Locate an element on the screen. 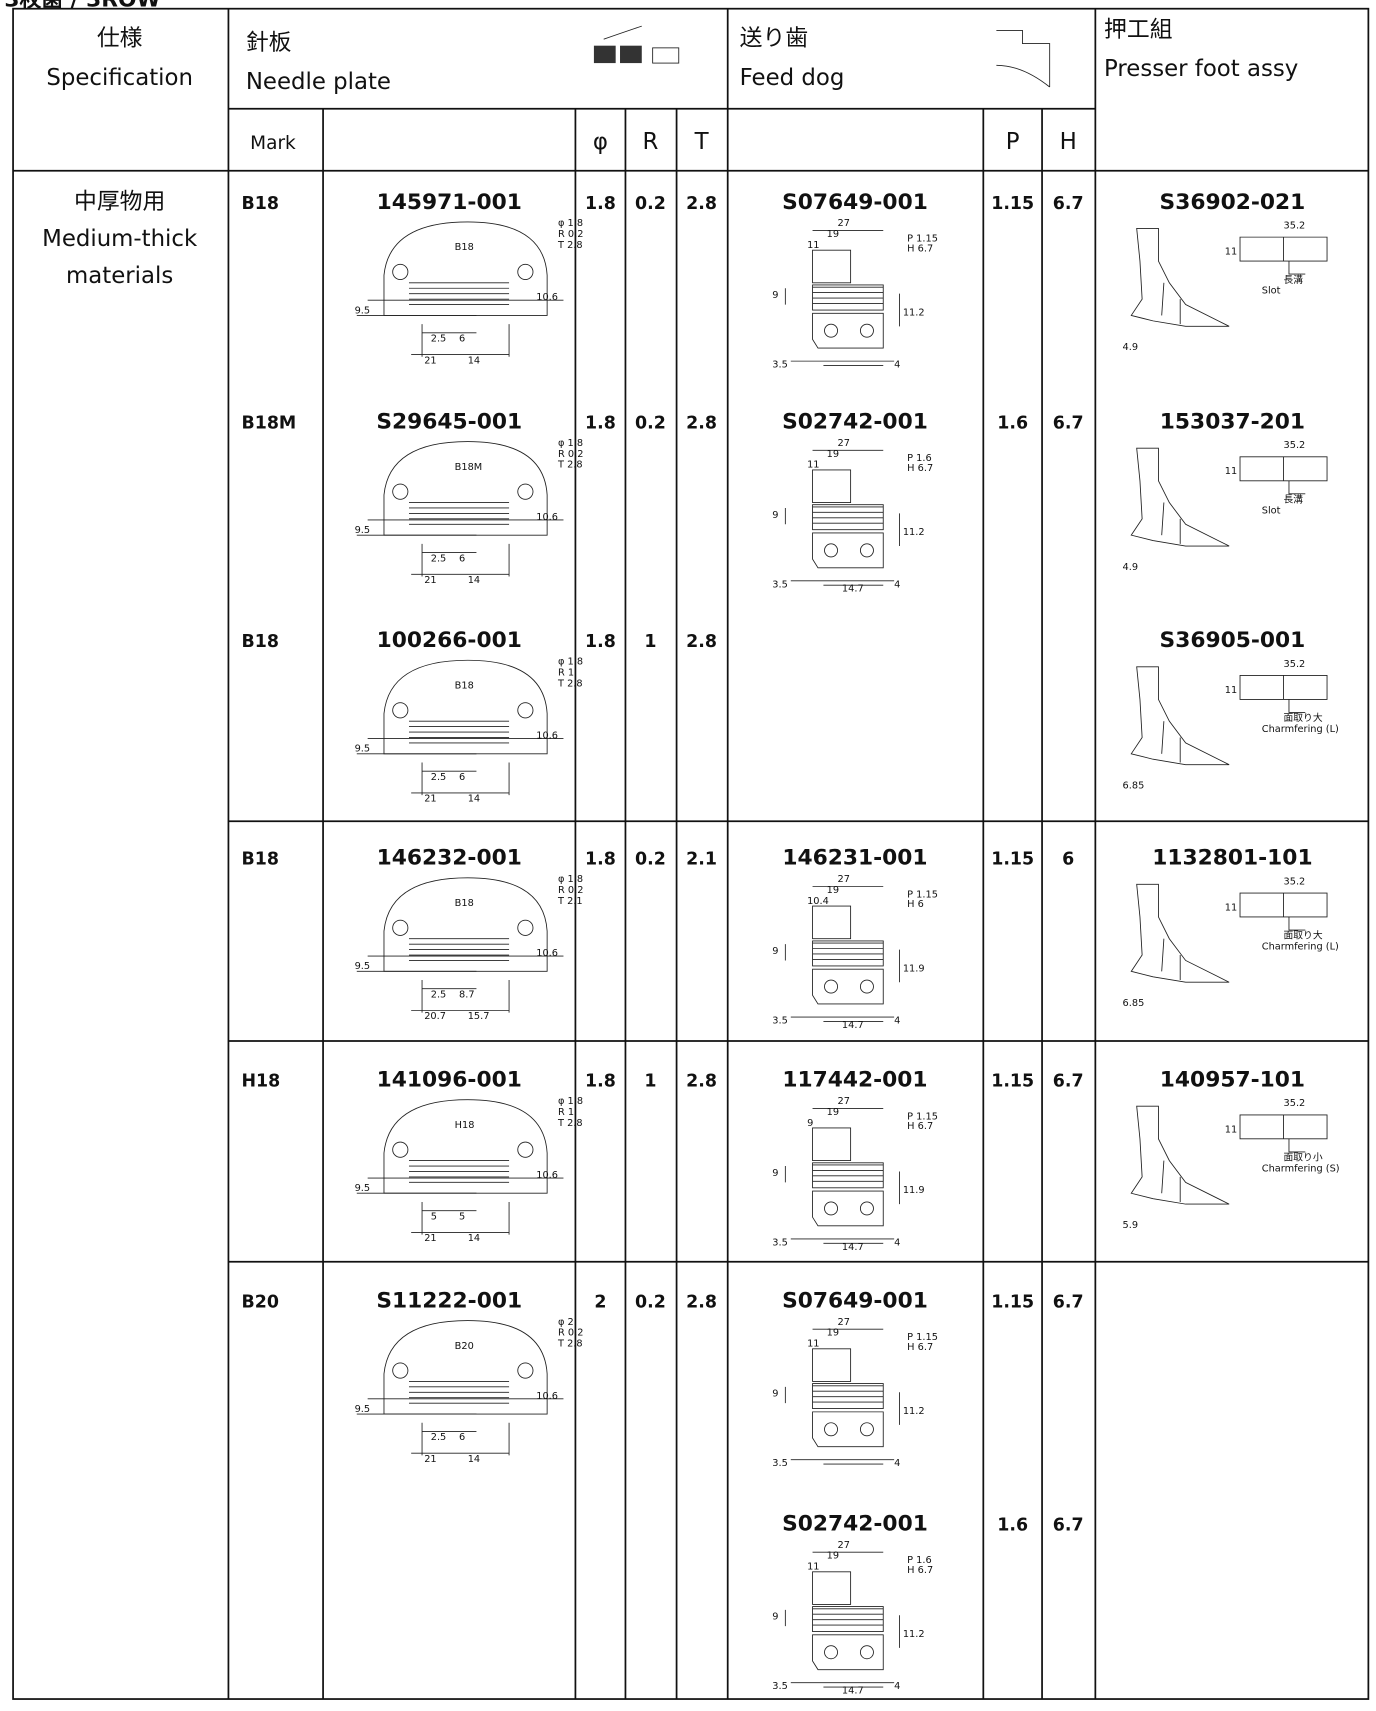 The image size is (1376, 1711). presser-dimension: Charmfering (S) is located at coordinates (1301, 1168).